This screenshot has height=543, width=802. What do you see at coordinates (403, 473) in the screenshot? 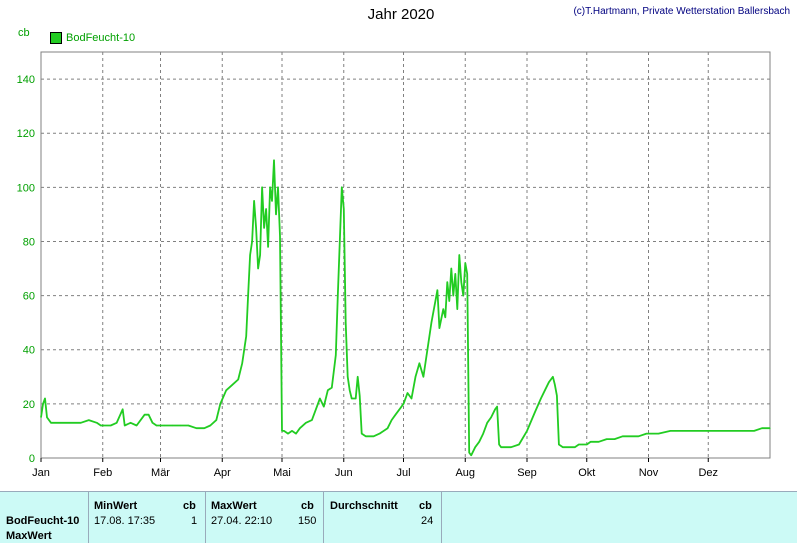
I see `x-tick-label: Jul` at bounding box center [403, 473].